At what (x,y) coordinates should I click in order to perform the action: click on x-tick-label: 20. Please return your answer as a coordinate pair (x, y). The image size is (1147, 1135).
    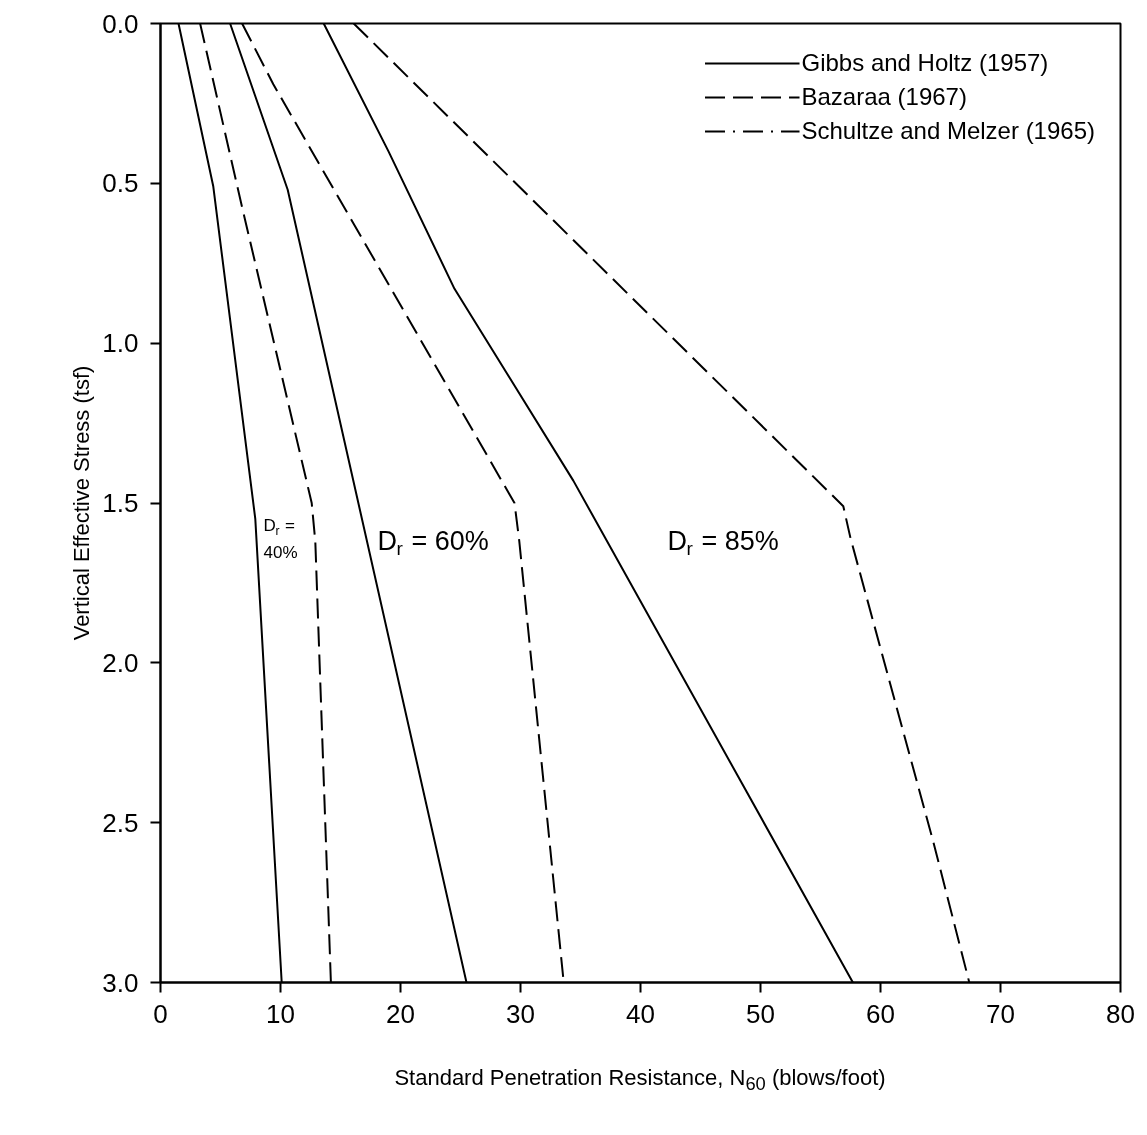
    Looking at the image, I should click on (400, 1013).